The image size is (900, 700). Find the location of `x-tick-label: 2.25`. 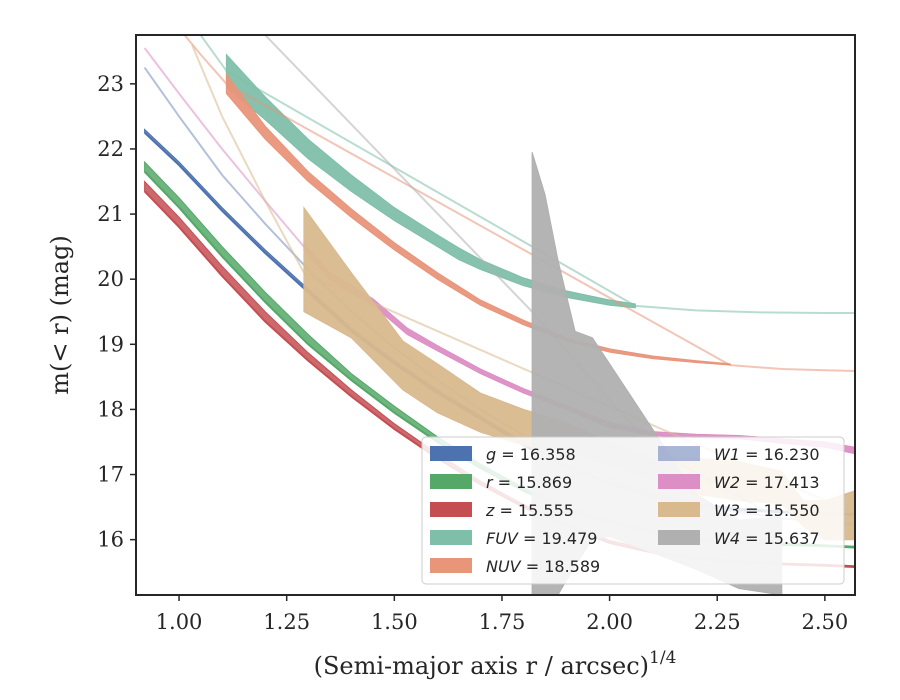

x-tick-label: 2.25 is located at coordinates (717, 622).